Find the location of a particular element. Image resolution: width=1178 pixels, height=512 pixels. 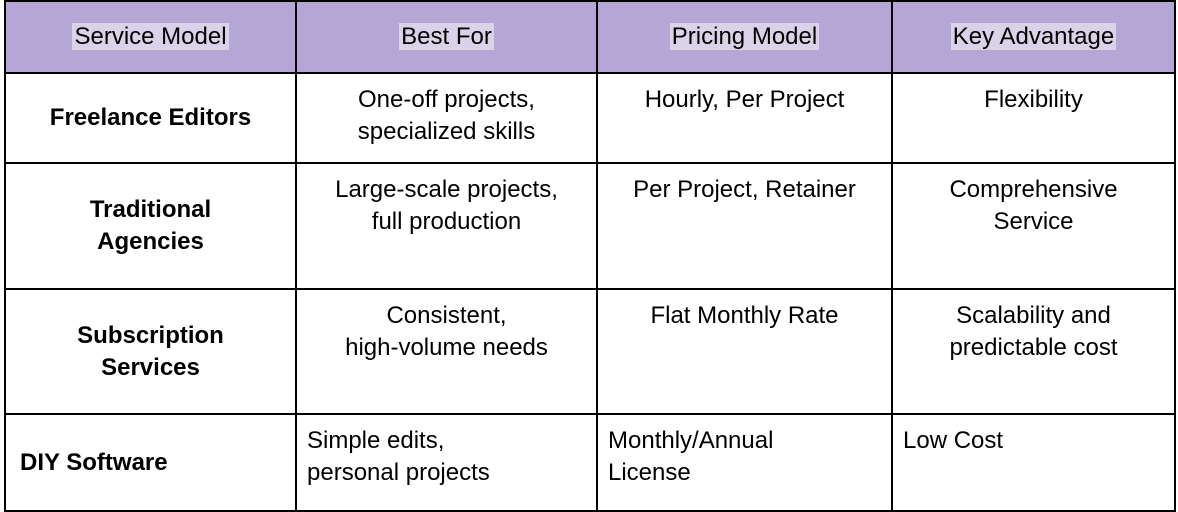

cell-pricing-model: Per Project, Retainer is located at coordinates (744, 226).